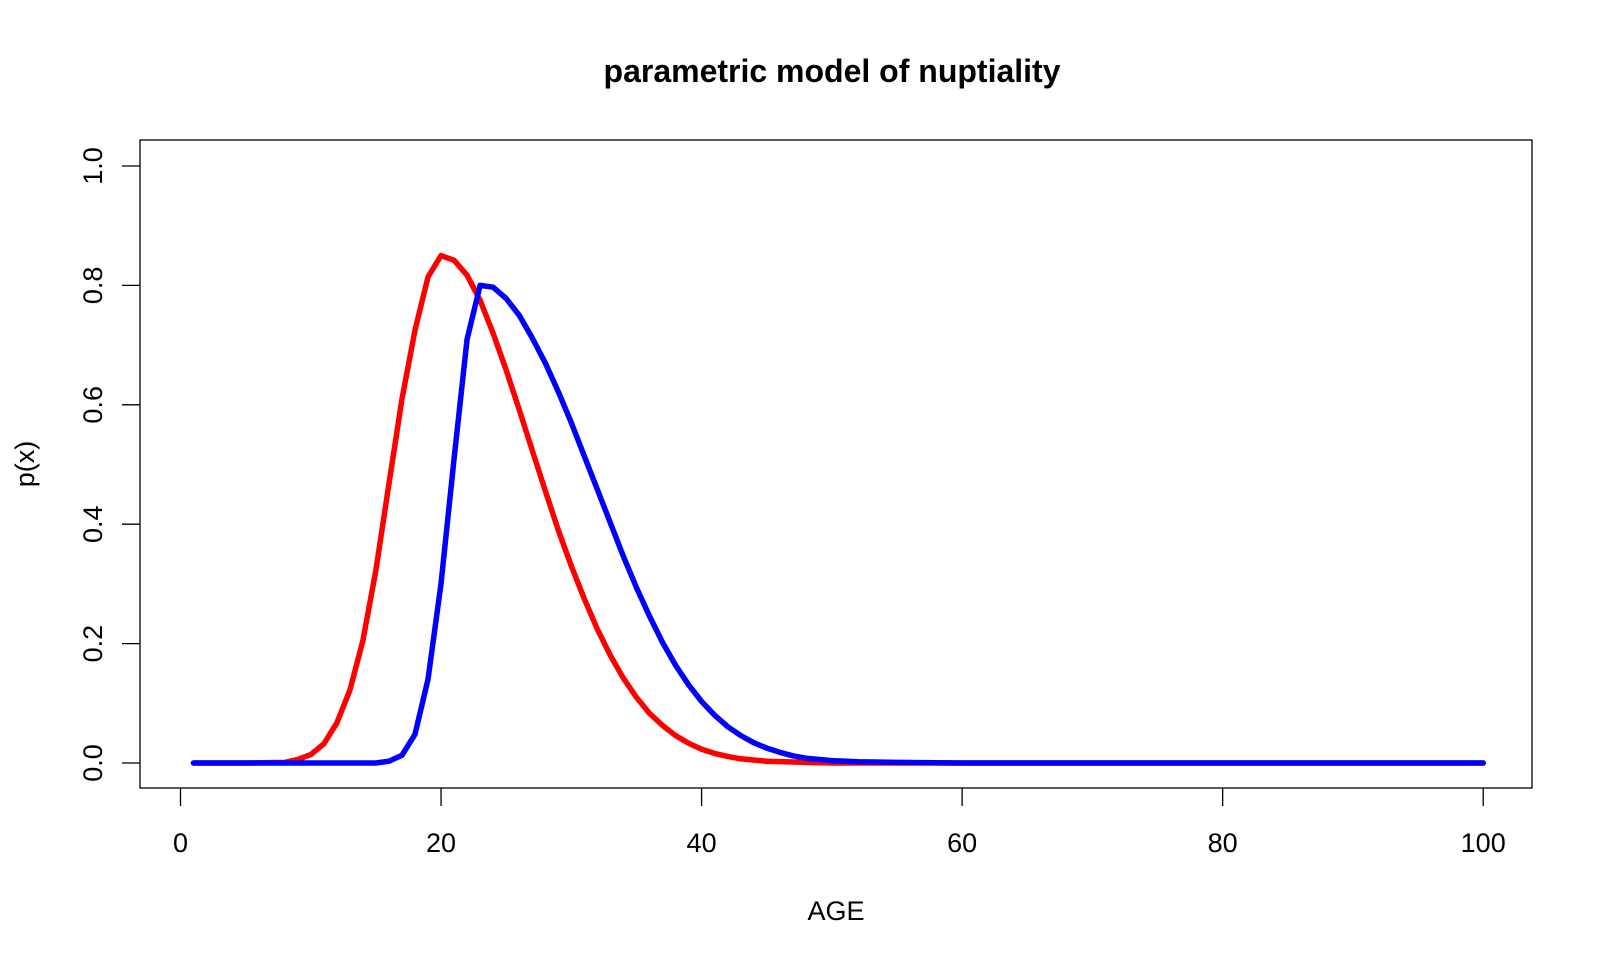  I want to click on x-axis-label: AGE, so click(835, 911).